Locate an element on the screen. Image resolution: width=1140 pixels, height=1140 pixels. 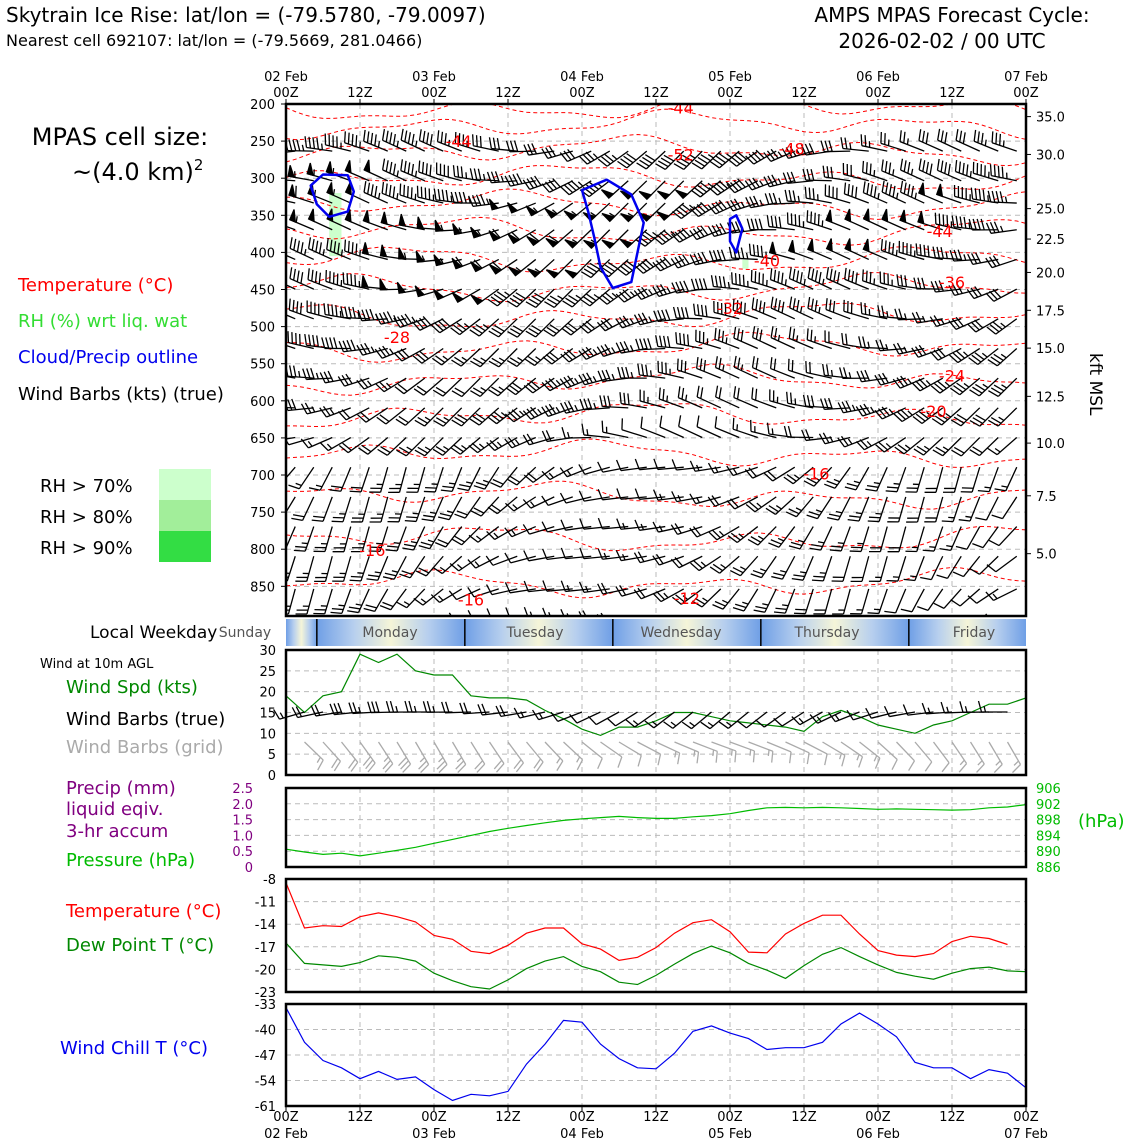
y-tick: 5 is located at coordinates (272, 755).